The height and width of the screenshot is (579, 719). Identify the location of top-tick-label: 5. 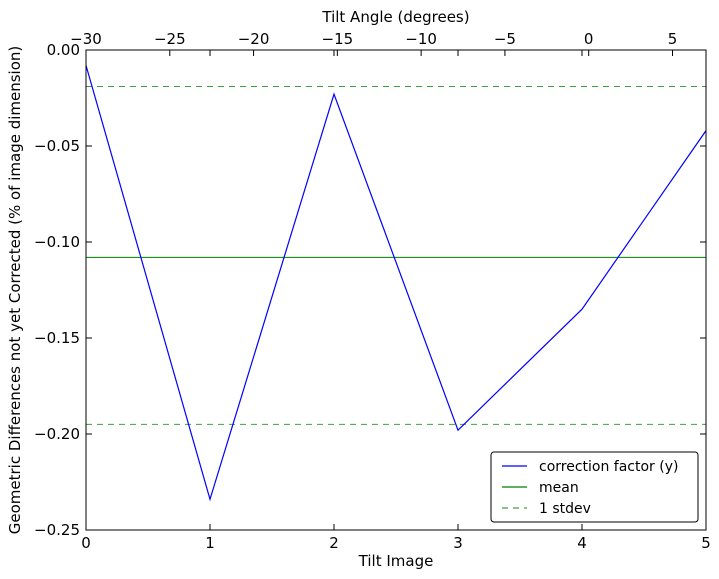
(673, 39).